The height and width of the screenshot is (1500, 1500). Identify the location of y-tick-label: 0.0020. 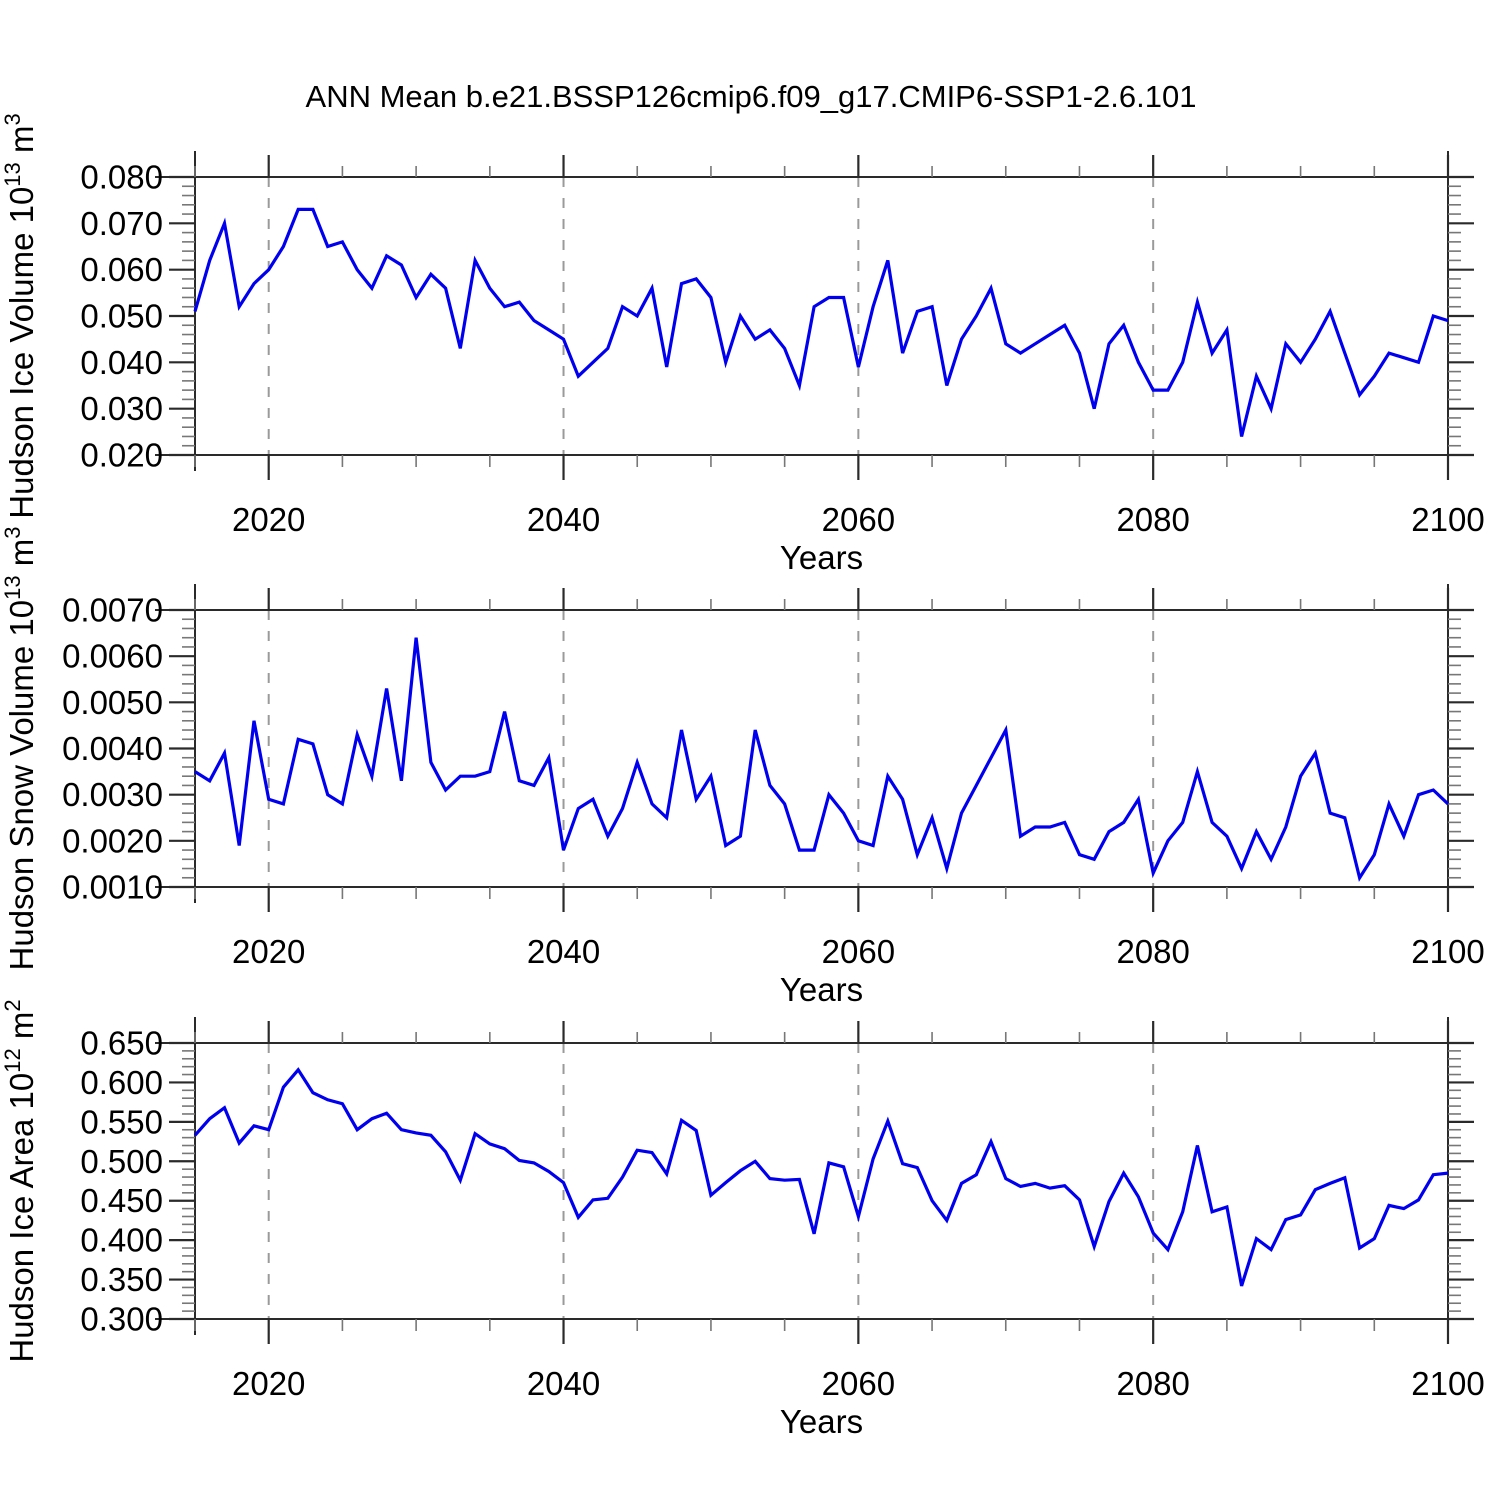
(112, 840).